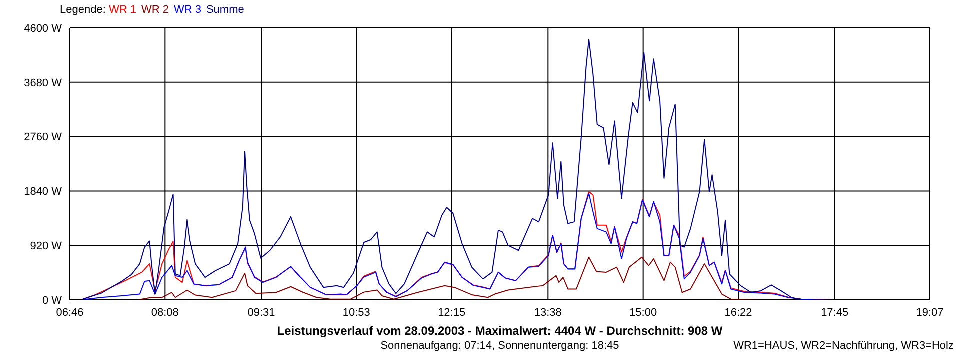 This screenshot has width=960, height=360. Describe the element at coordinates (52, 300) in the screenshot. I see `y-tick-label: 0 W` at that location.